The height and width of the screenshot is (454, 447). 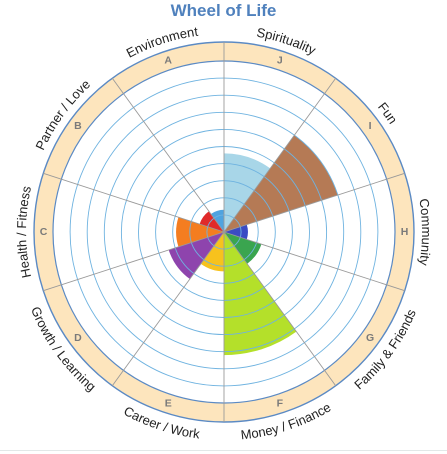 What do you see at coordinates (24, 231) in the screenshot?
I see `category-label: Health / Fitness` at bounding box center [24, 231].